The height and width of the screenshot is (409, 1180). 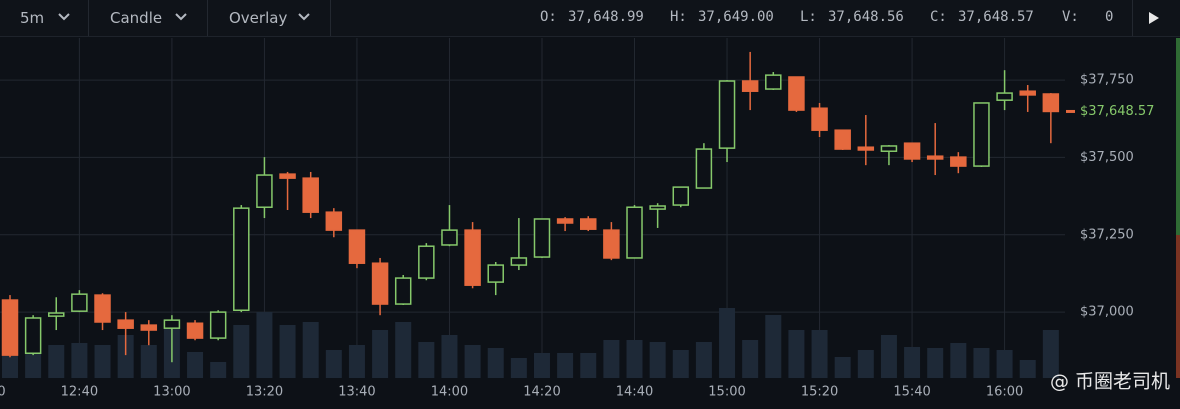 What do you see at coordinates (264, 392) in the screenshot?
I see `x-tick-label: 13:20` at bounding box center [264, 392].